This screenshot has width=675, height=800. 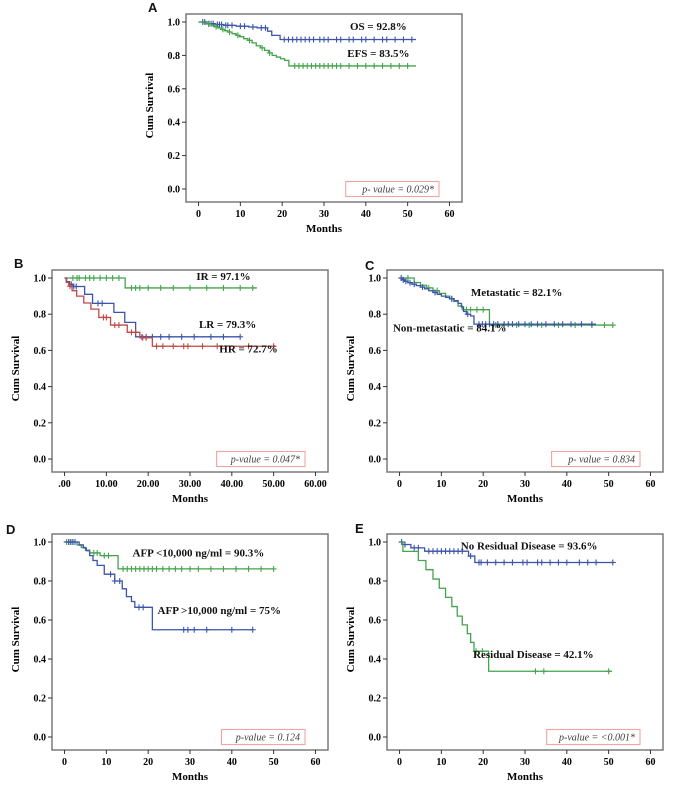 What do you see at coordinates (152, 307) in the screenshot?
I see `survival-curve-lr` at bounding box center [152, 307].